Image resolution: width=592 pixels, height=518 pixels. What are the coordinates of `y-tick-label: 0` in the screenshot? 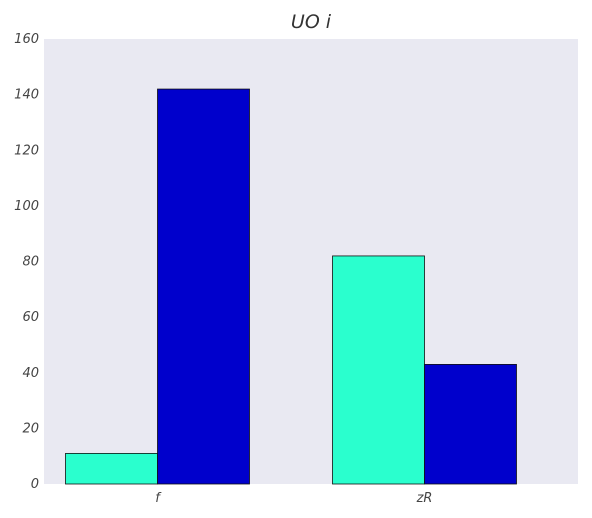 It's located at (35, 484).